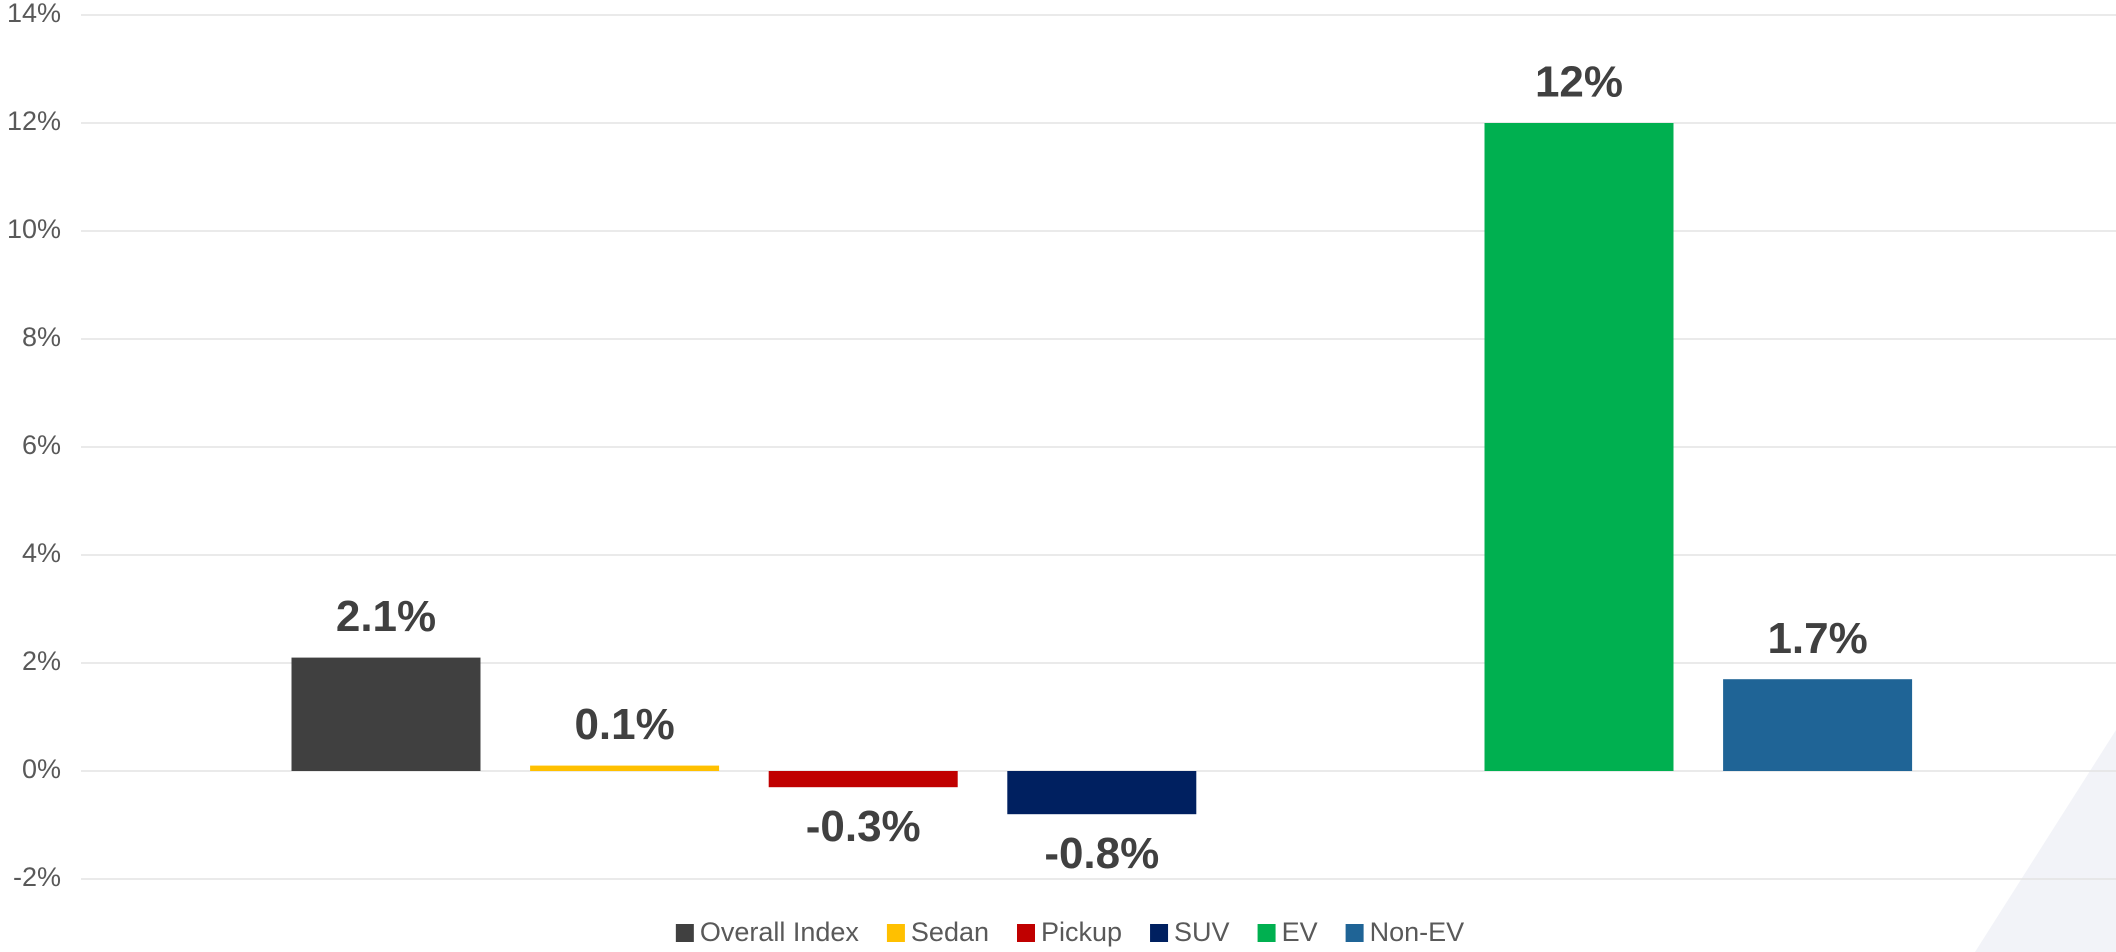 This screenshot has height=952, width=2116. Describe the element at coordinates (34, 229) in the screenshot. I see `y-tick-label: 10%` at that location.